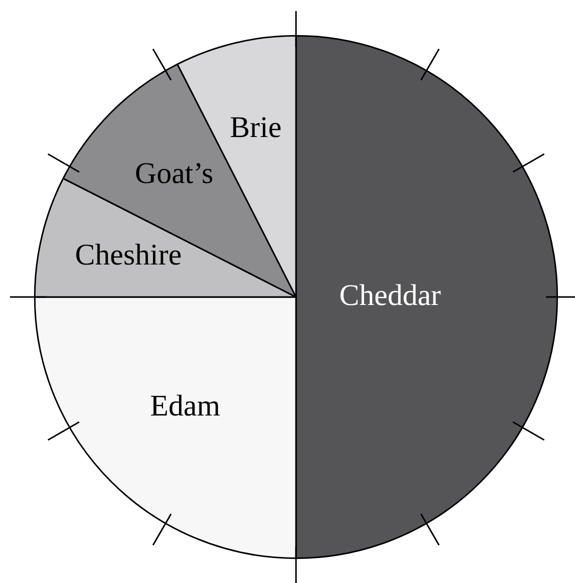  What do you see at coordinates (185, 406) in the screenshot?
I see `slice-label: Edam` at bounding box center [185, 406].